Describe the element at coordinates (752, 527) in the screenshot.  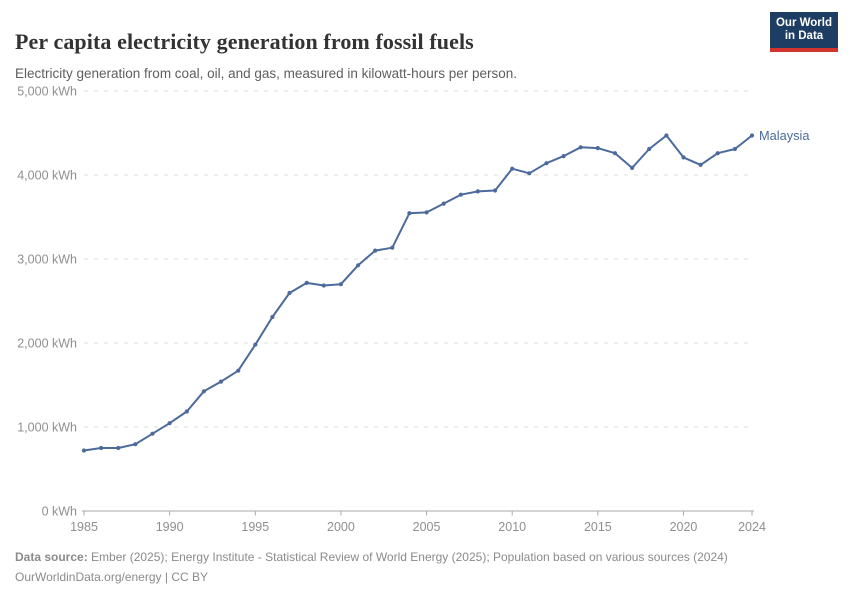
I see `x-tick-label: 2024` at that location.